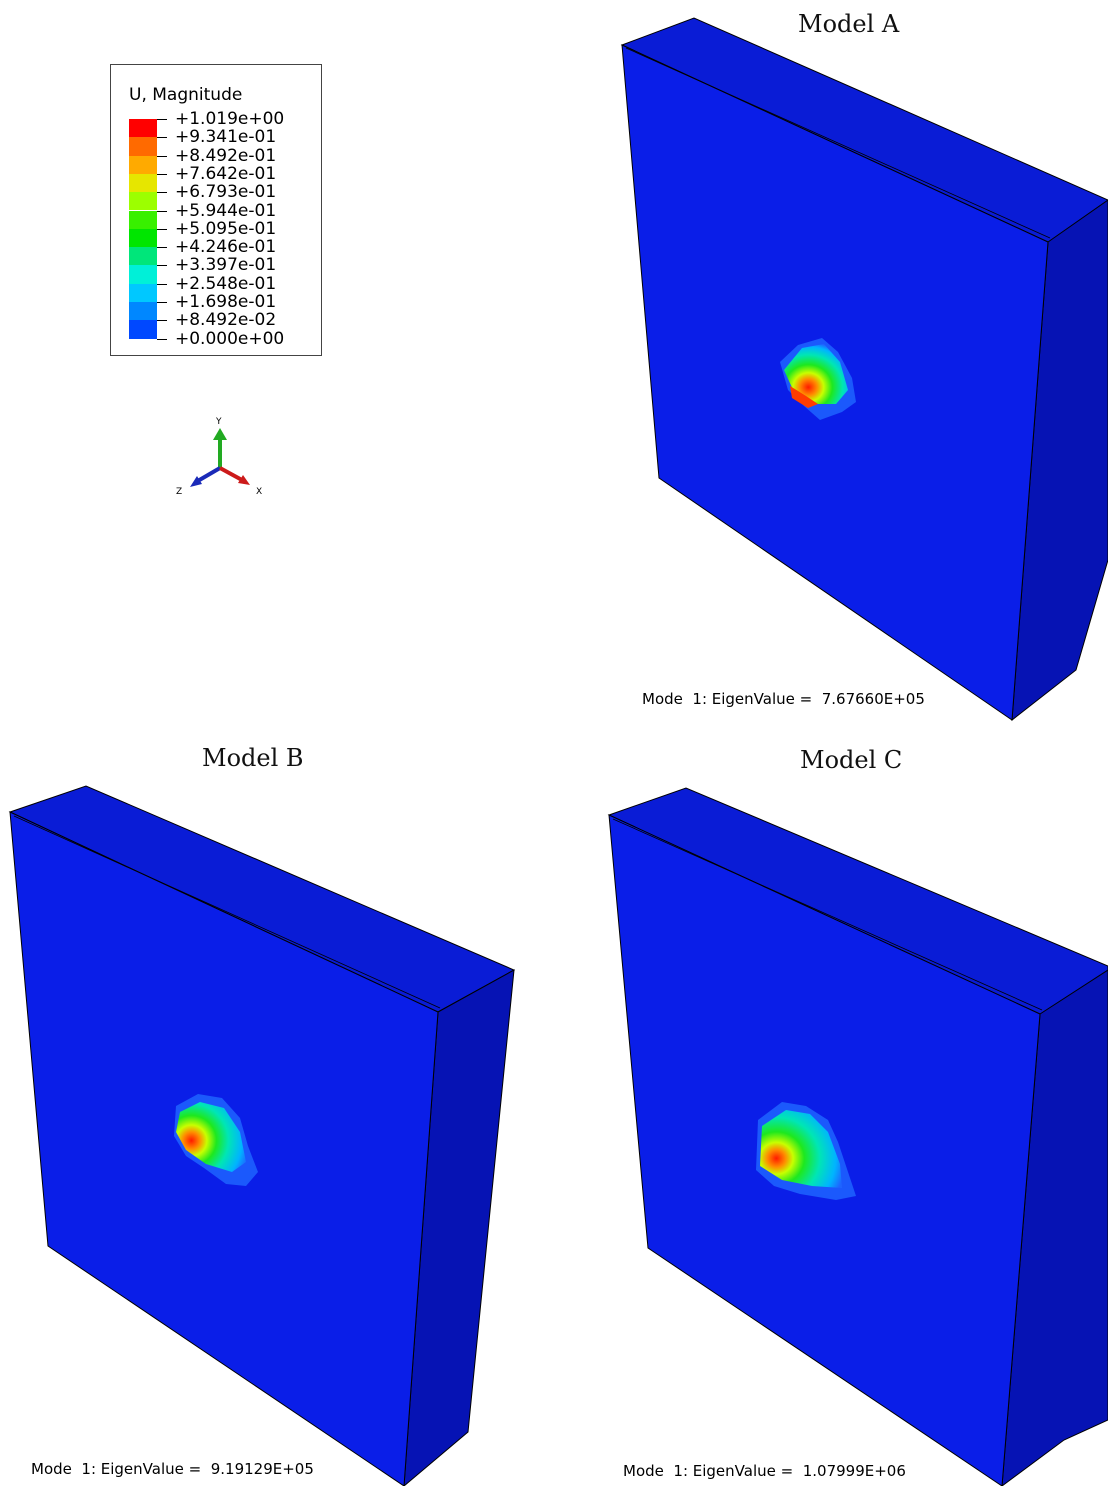 The width and height of the screenshot is (1108, 1486). I want to click on legend-label: +2.548e-01, so click(226, 283).